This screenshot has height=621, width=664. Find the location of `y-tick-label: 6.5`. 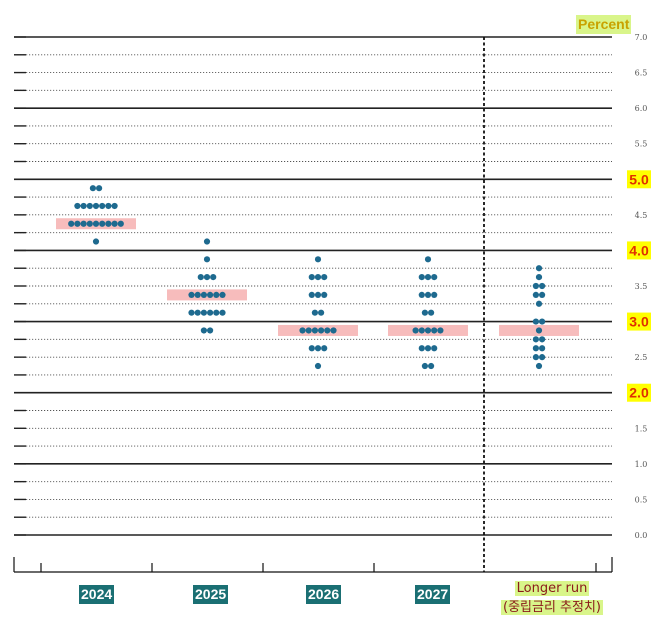

y-tick-label: 6.5 is located at coordinates (641, 73).